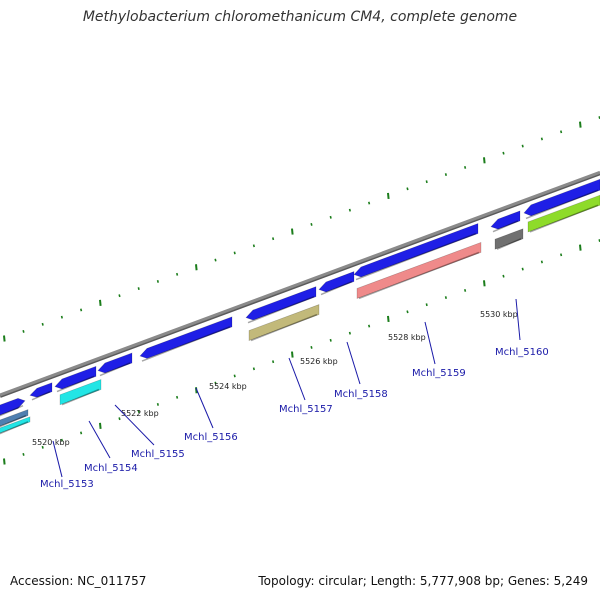 This screenshot has height=600, width=600. I want to click on cds-feature-steelblue, so click(14, 418).